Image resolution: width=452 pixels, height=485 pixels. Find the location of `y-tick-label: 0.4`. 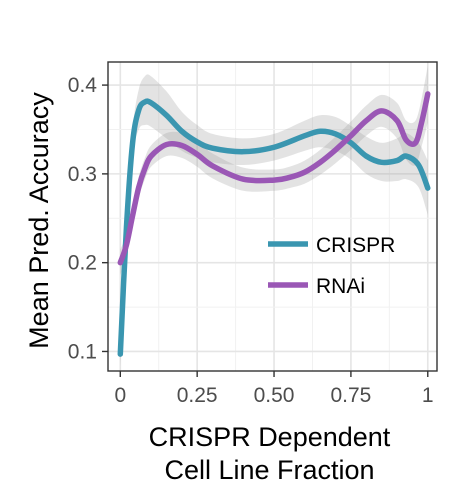

y-tick-label: 0.4 is located at coordinates (83, 85).